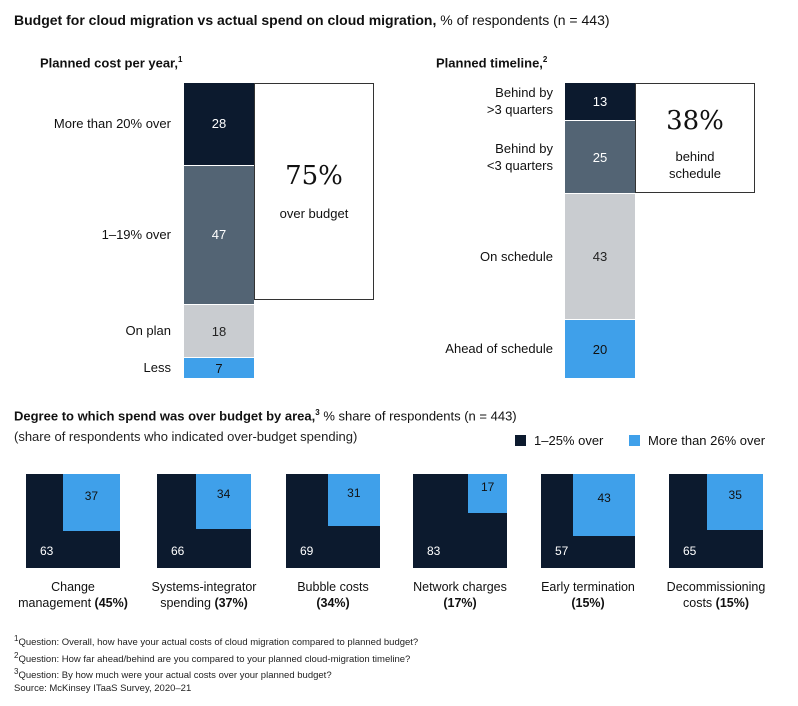 The image size is (798, 706). Describe the element at coordinates (499, 349) in the screenshot. I see `category-label: Ahead of schedule` at that location.